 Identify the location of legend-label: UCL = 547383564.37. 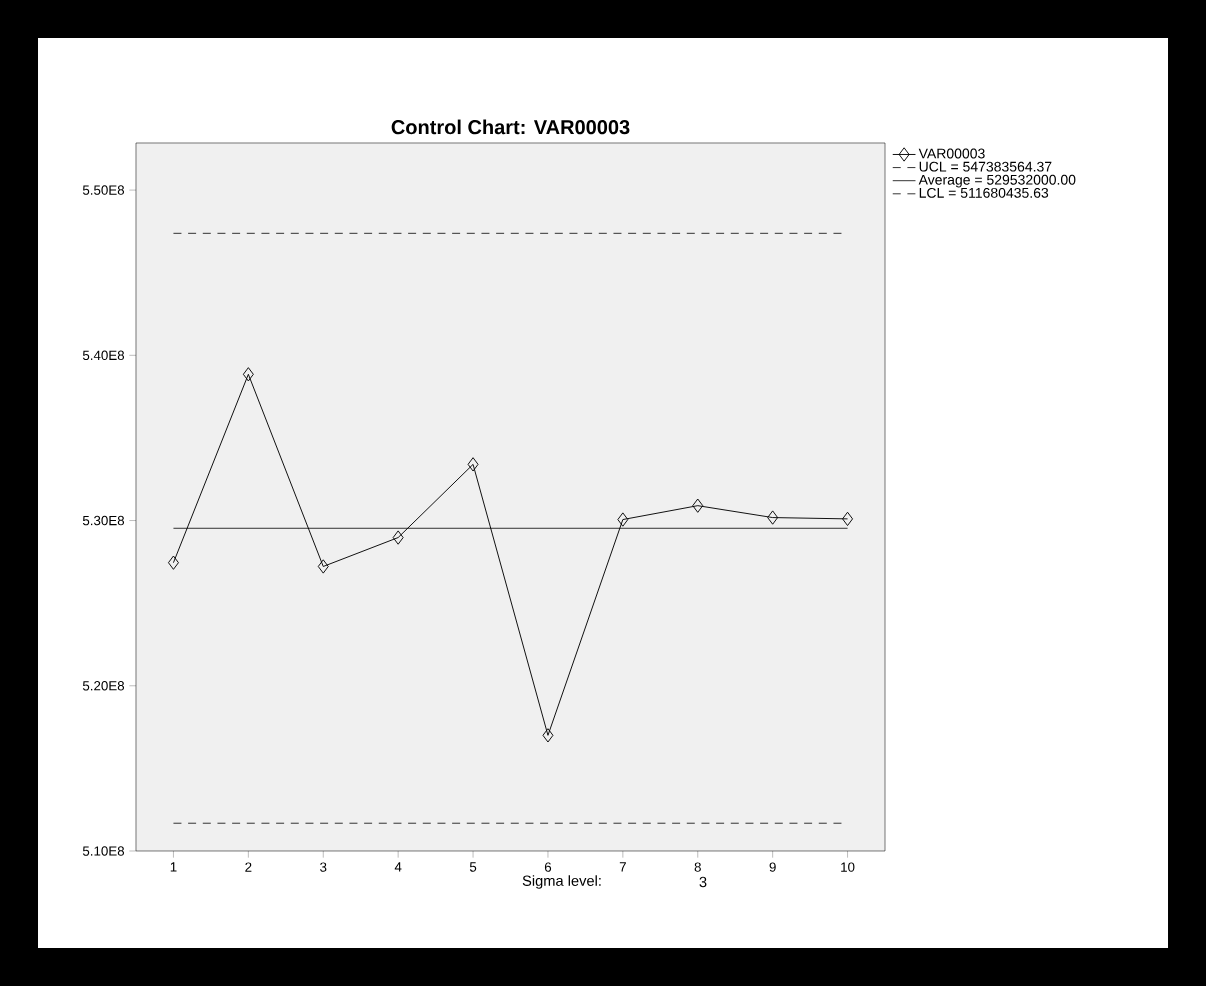
(985, 166).